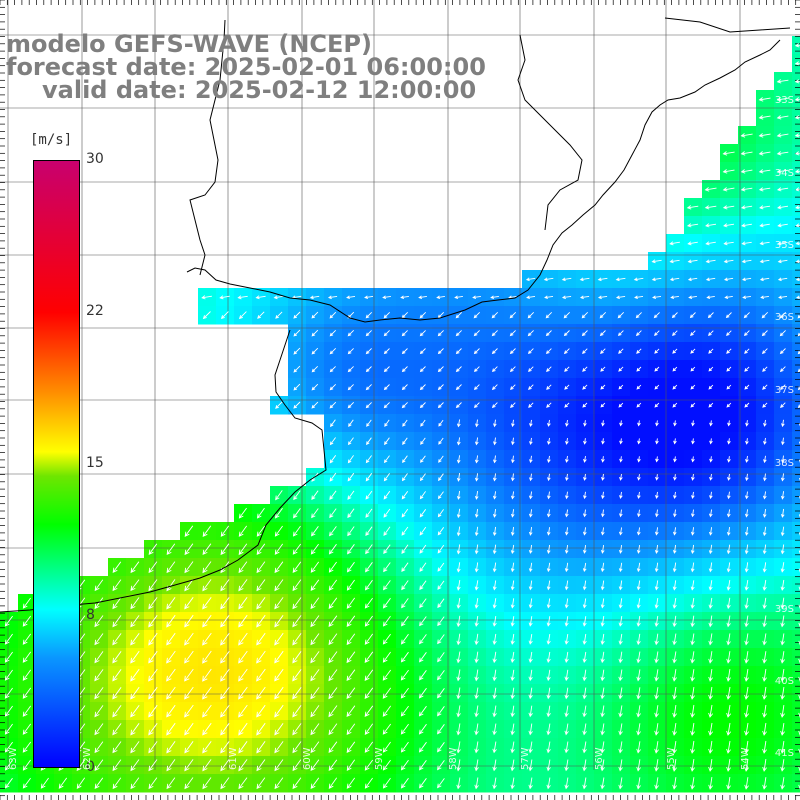 This screenshot has height=800, width=800. I want to click on lon-label: 62W, so click(87, 758).